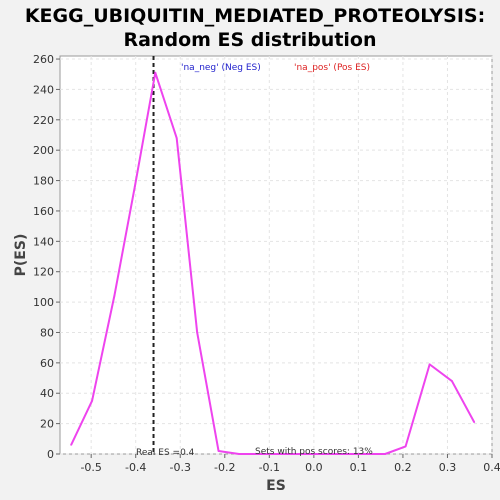 The width and height of the screenshot is (500, 500). I want to click on y-tick-label: 140, so click(43, 241).